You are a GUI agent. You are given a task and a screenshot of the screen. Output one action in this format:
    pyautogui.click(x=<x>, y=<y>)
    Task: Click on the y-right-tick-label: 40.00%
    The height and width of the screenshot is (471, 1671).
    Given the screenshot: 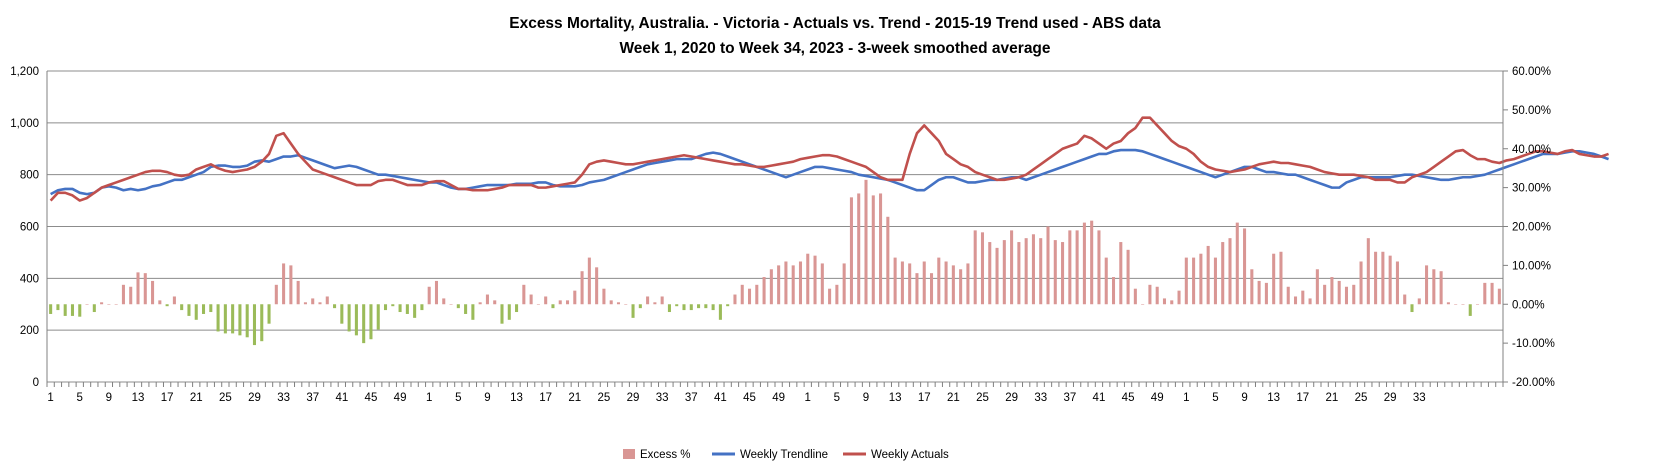 What is the action you would take?
    pyautogui.click(x=1531, y=150)
    